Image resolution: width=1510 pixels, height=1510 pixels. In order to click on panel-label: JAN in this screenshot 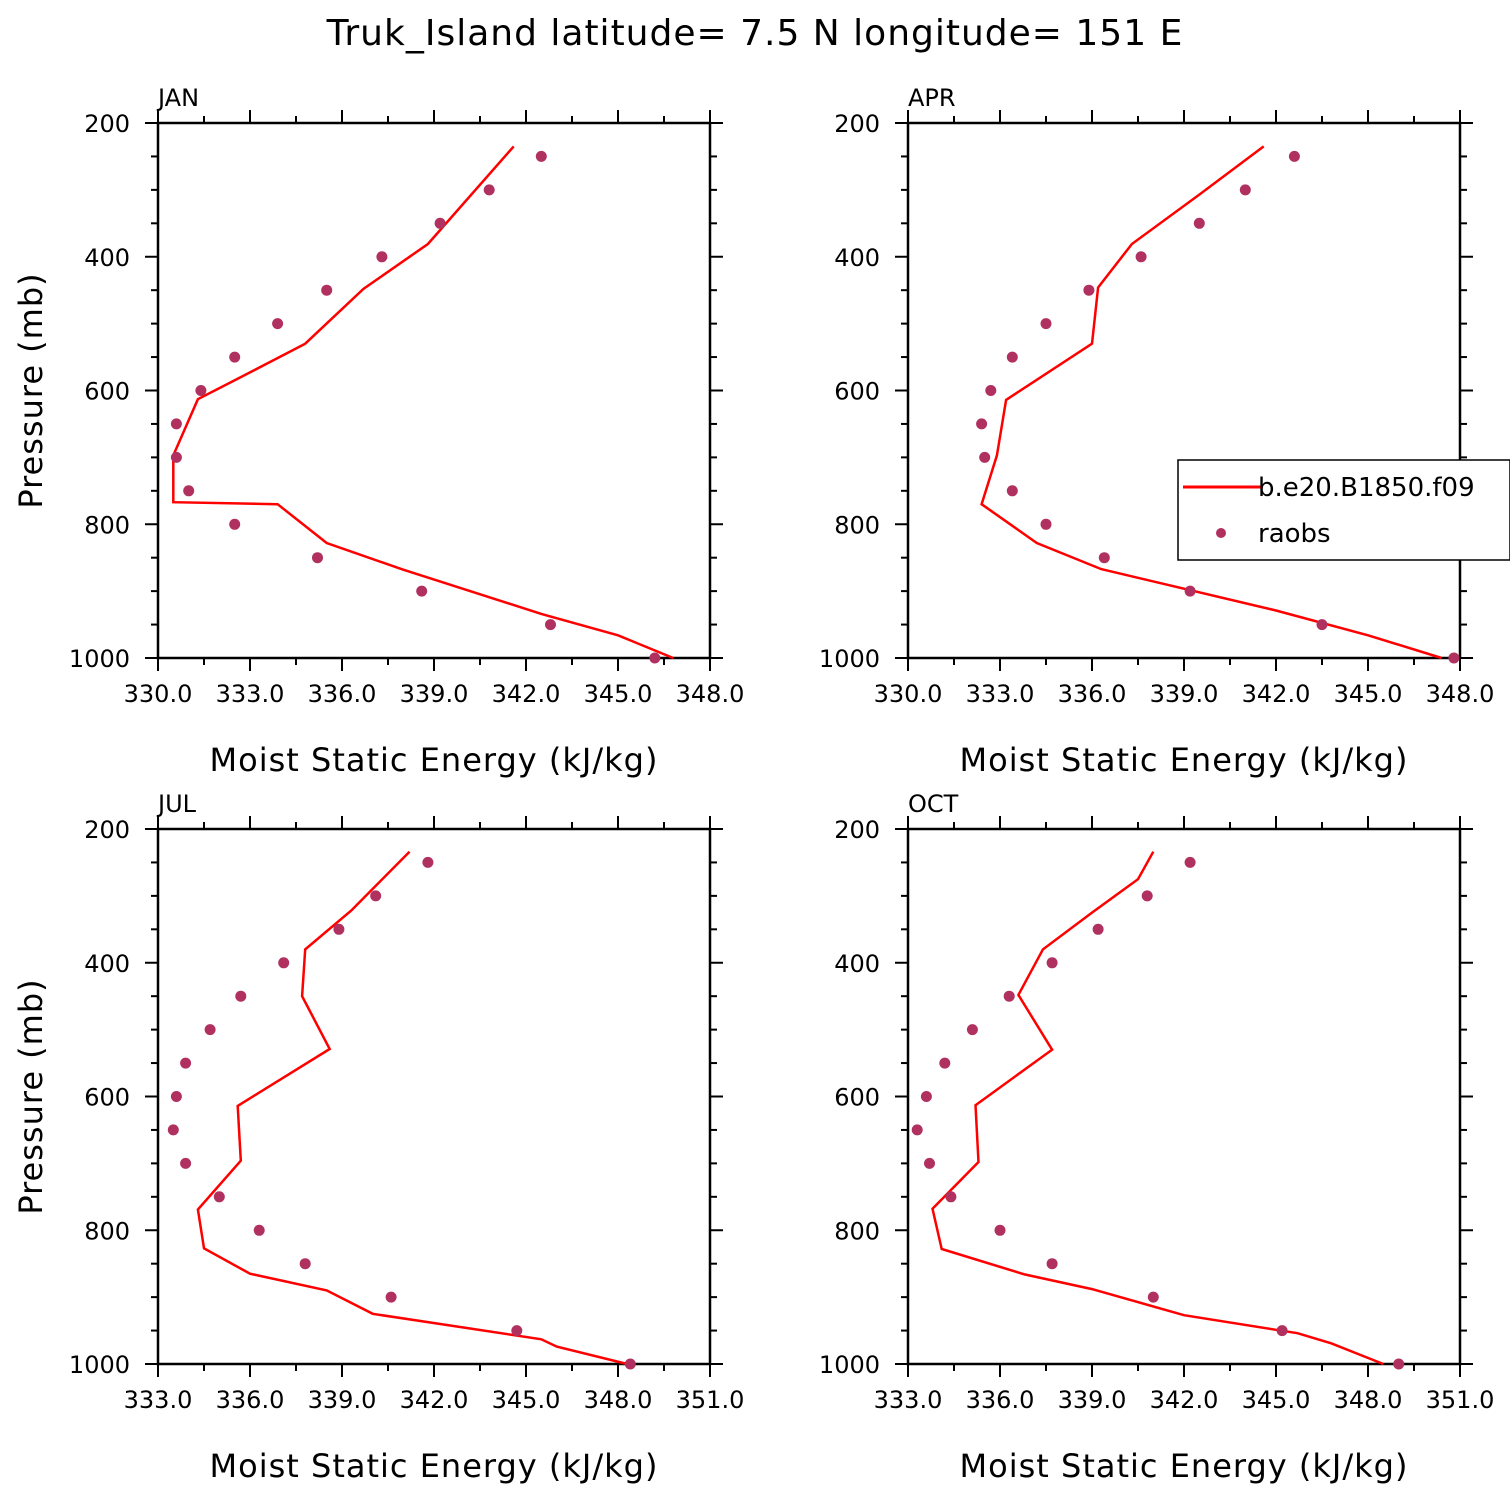, I will do `click(177, 98)`.